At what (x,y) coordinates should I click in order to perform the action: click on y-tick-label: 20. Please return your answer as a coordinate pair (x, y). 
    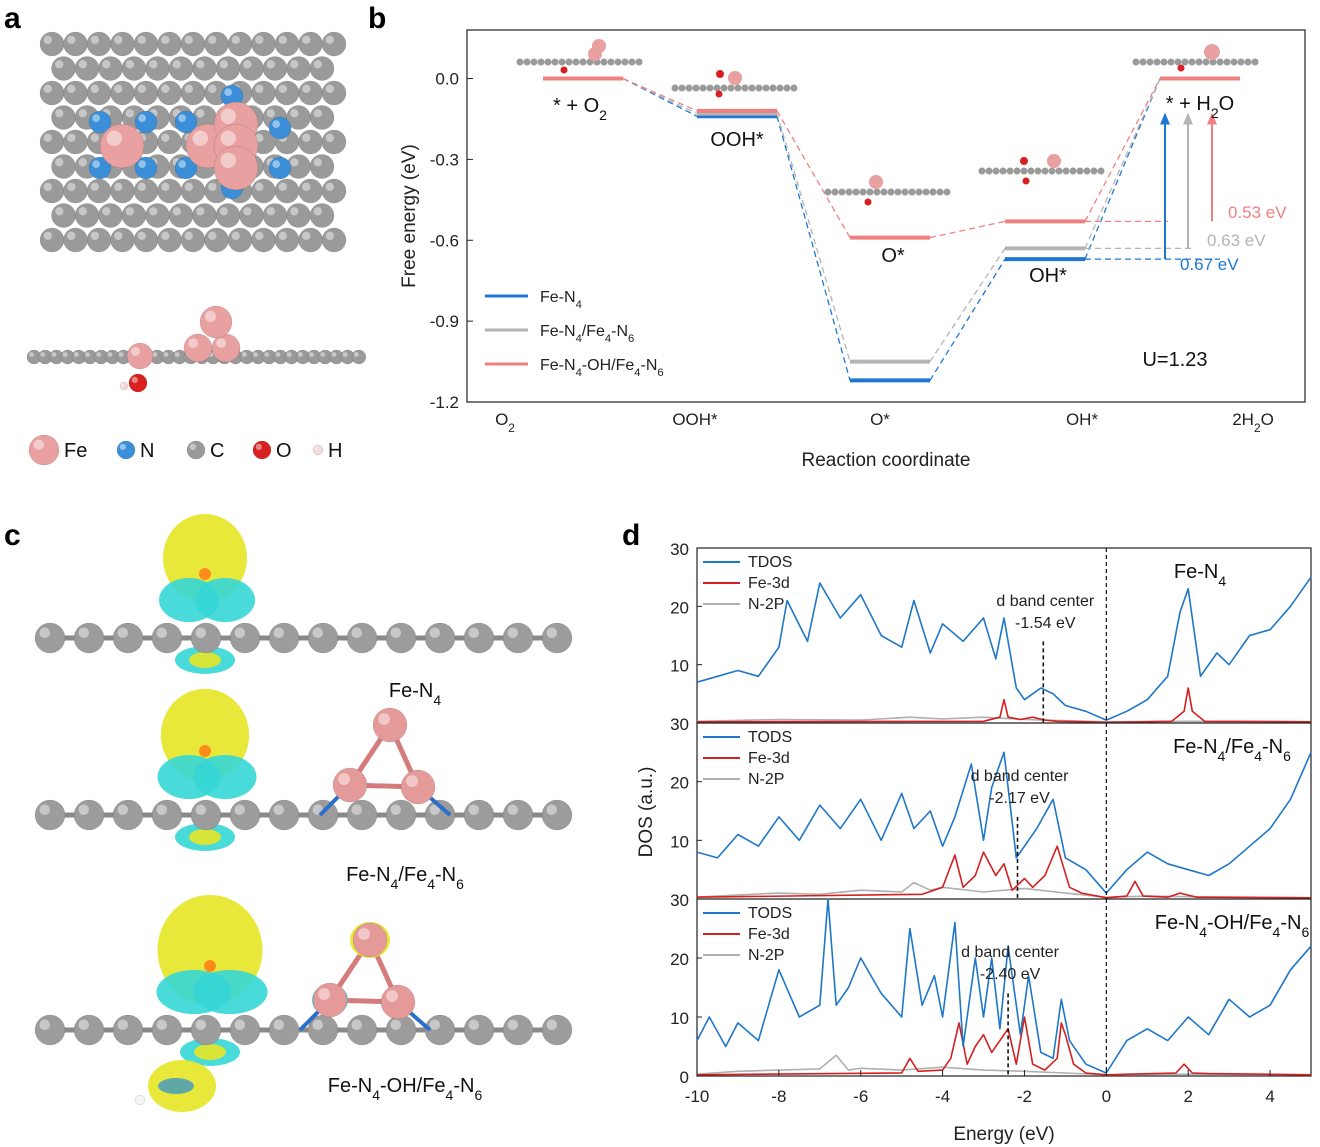
    Looking at the image, I should click on (679, 607).